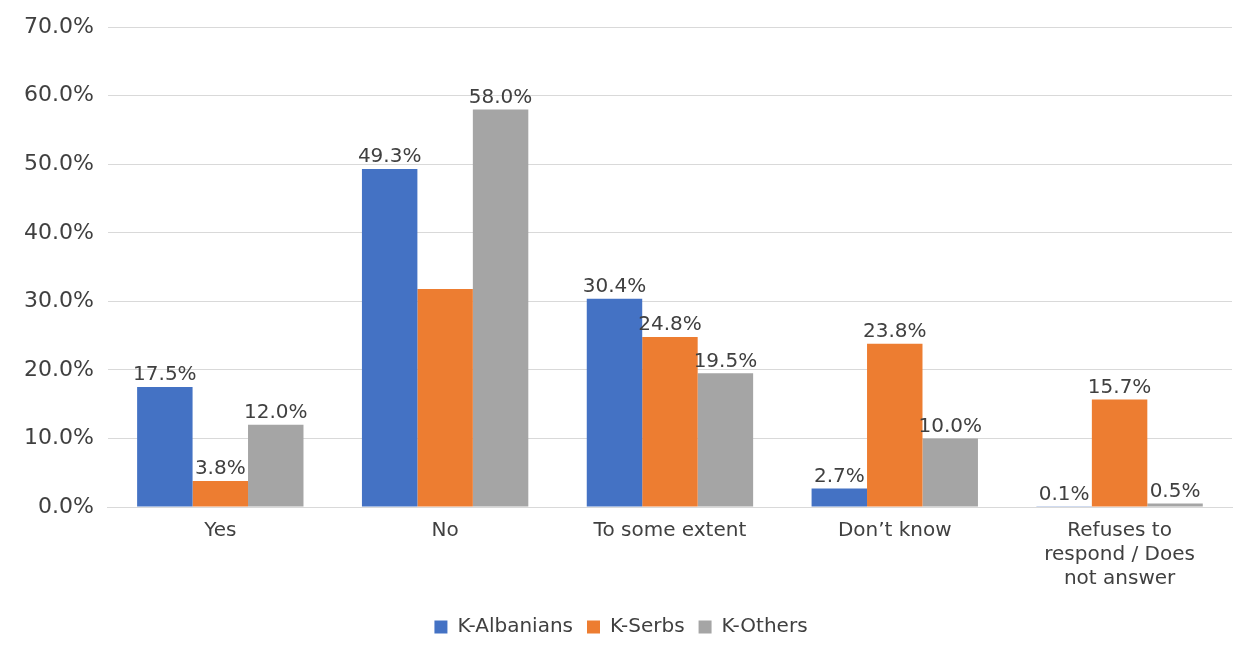 Image resolution: width=1234 pixels, height=651 pixels. Describe the element at coordinates (894, 330) in the screenshot. I see `data-label: 23.8%` at that location.